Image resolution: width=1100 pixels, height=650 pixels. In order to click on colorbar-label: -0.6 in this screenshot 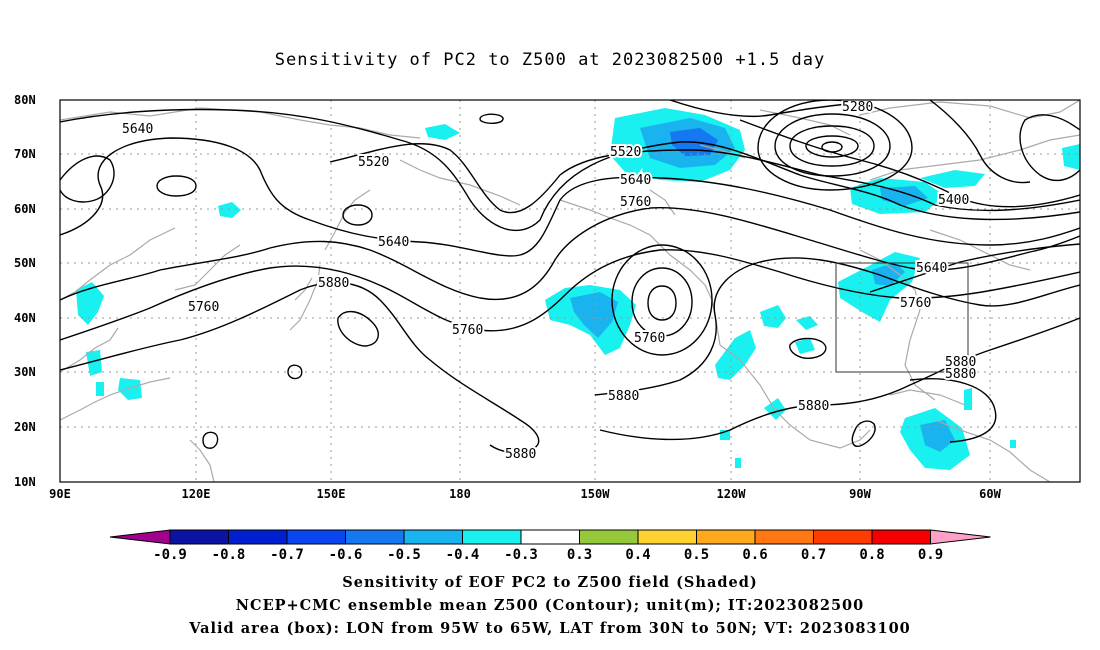, I will do `click(346, 555)`.